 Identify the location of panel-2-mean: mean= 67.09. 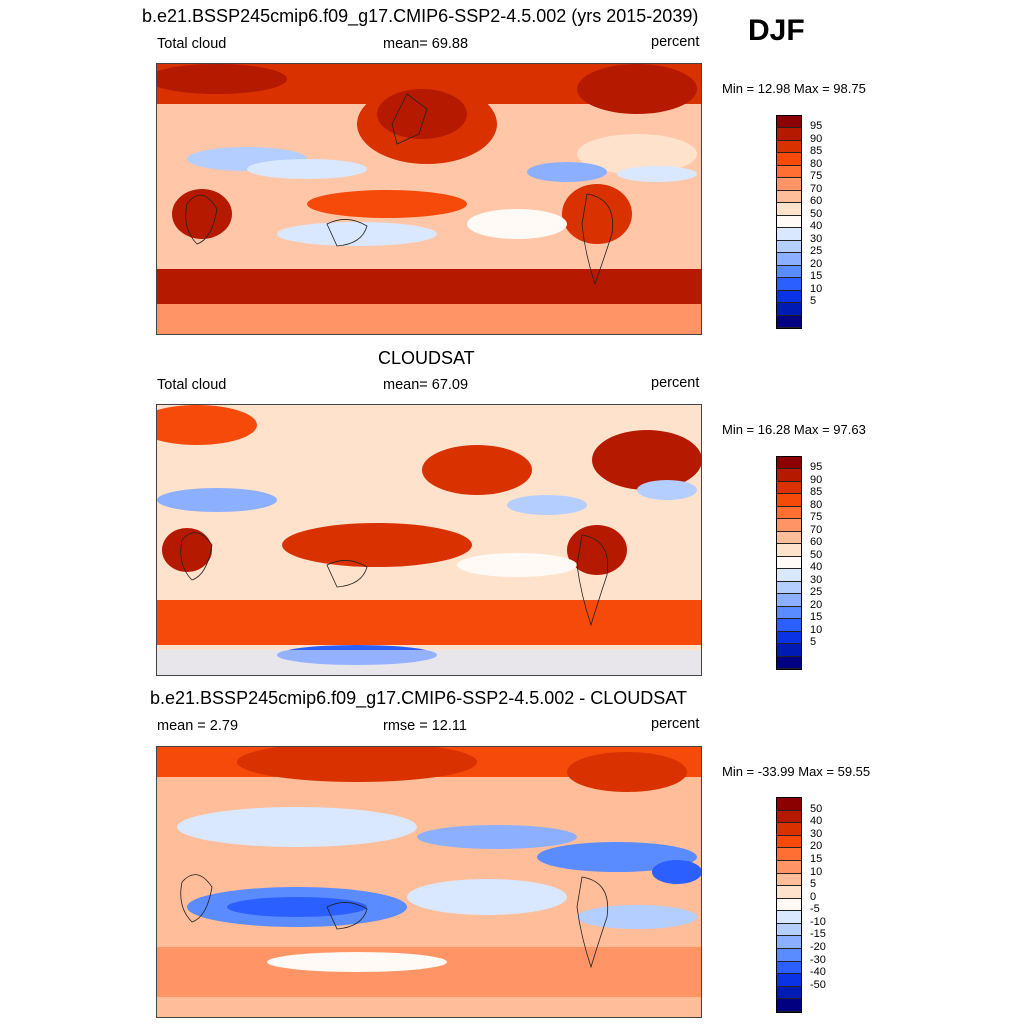
(426, 385).